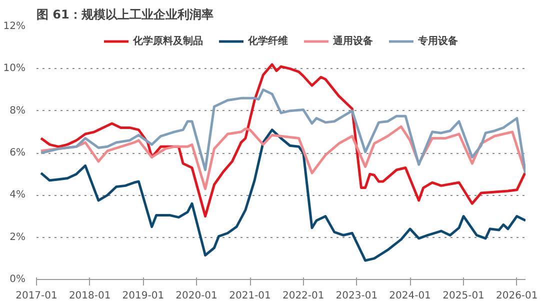 This screenshot has height=301, width=550. What do you see at coordinates (168, 41) in the screenshot?
I see `legend-label: 化学原料及制品` at bounding box center [168, 41].